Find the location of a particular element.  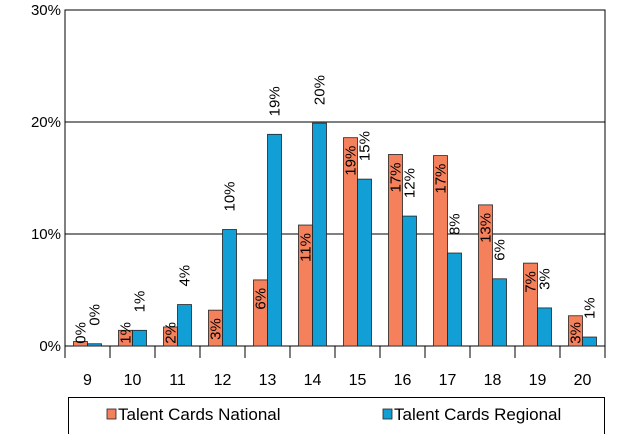

data-label: 2% is located at coordinates (171, 333).